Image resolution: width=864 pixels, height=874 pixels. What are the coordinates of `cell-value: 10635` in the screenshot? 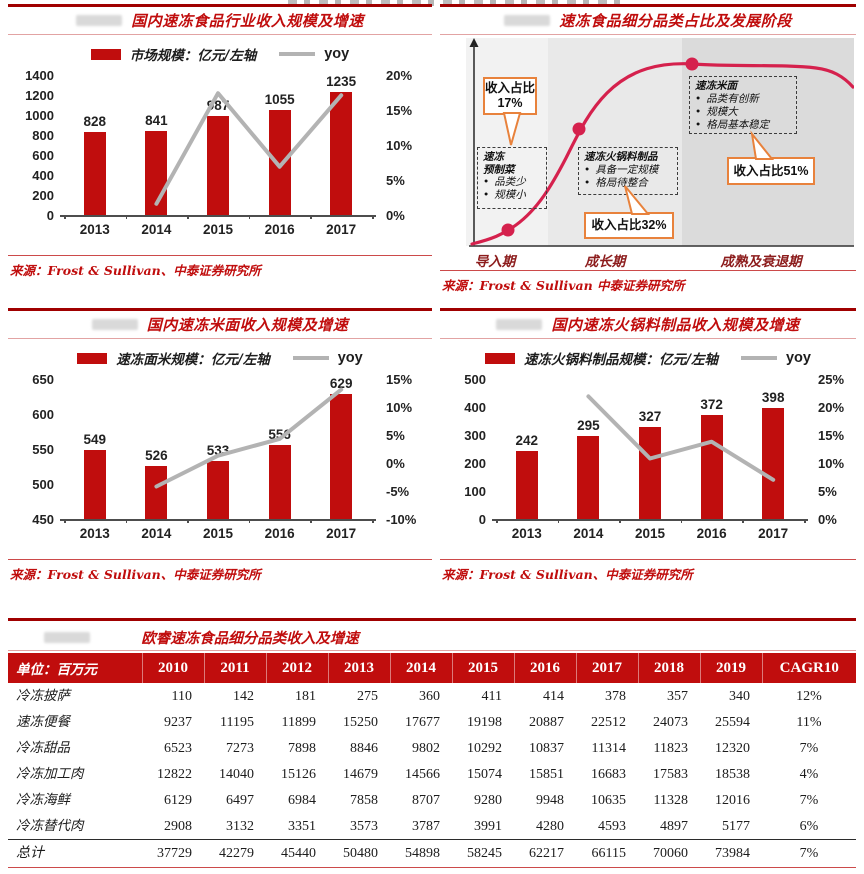 It's located at (608, 800).